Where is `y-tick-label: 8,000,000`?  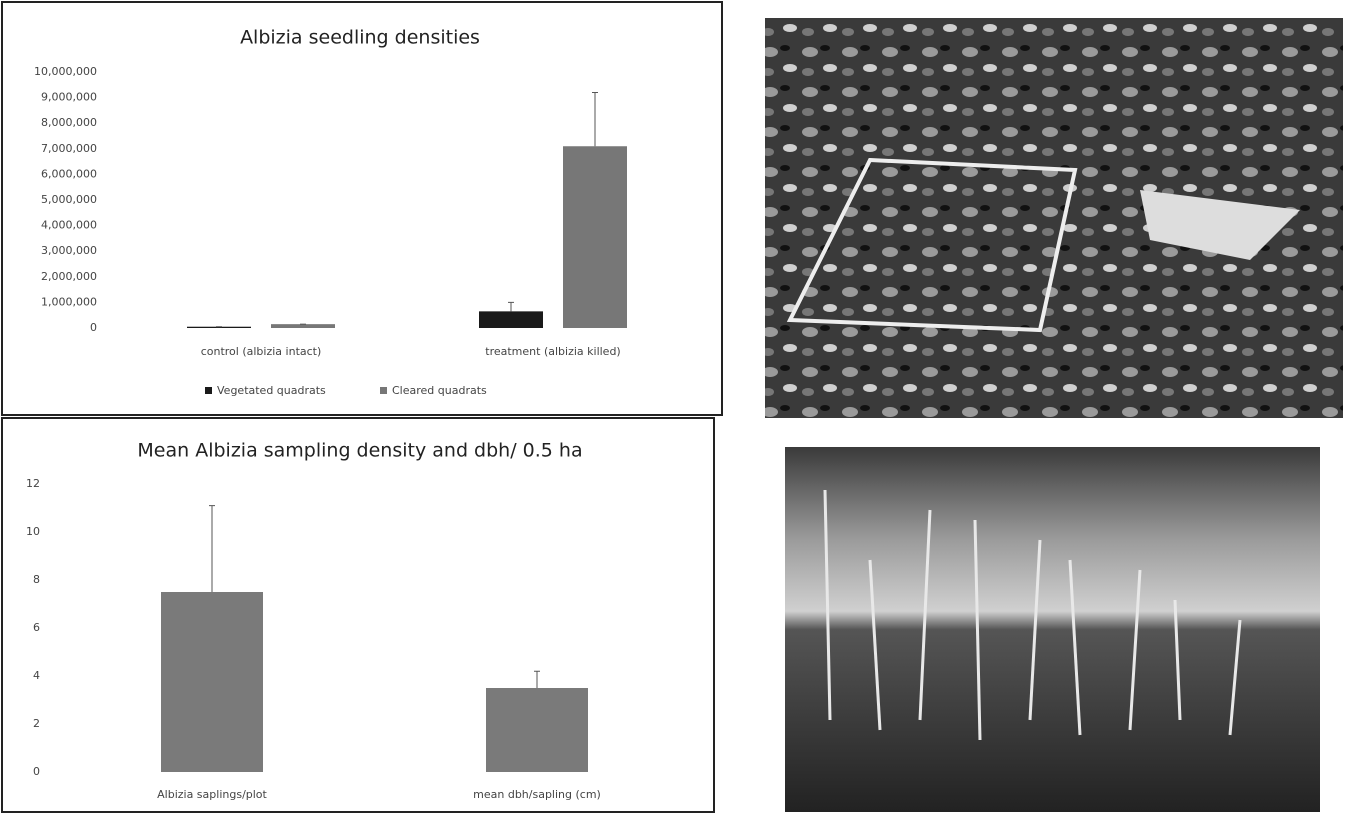
y-tick-label: 8,000,000 is located at coordinates (69, 122).